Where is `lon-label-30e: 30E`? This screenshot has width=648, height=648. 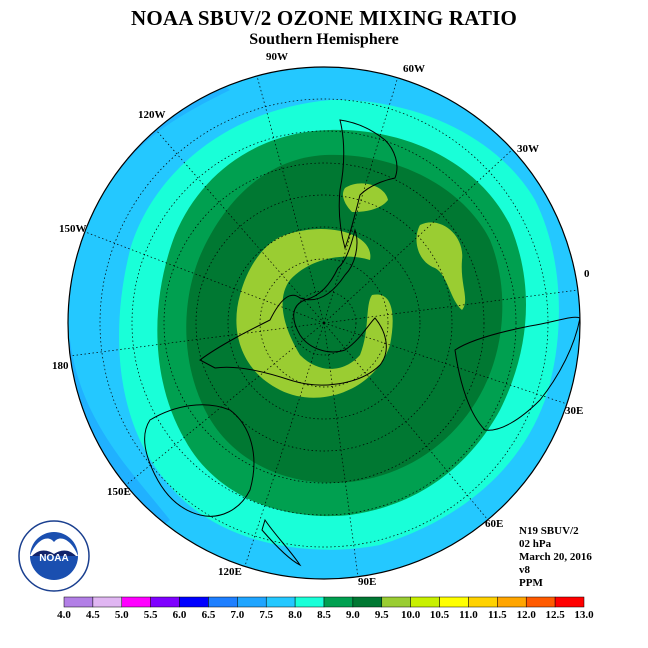 lon-label-30e: 30E is located at coordinates (574, 411).